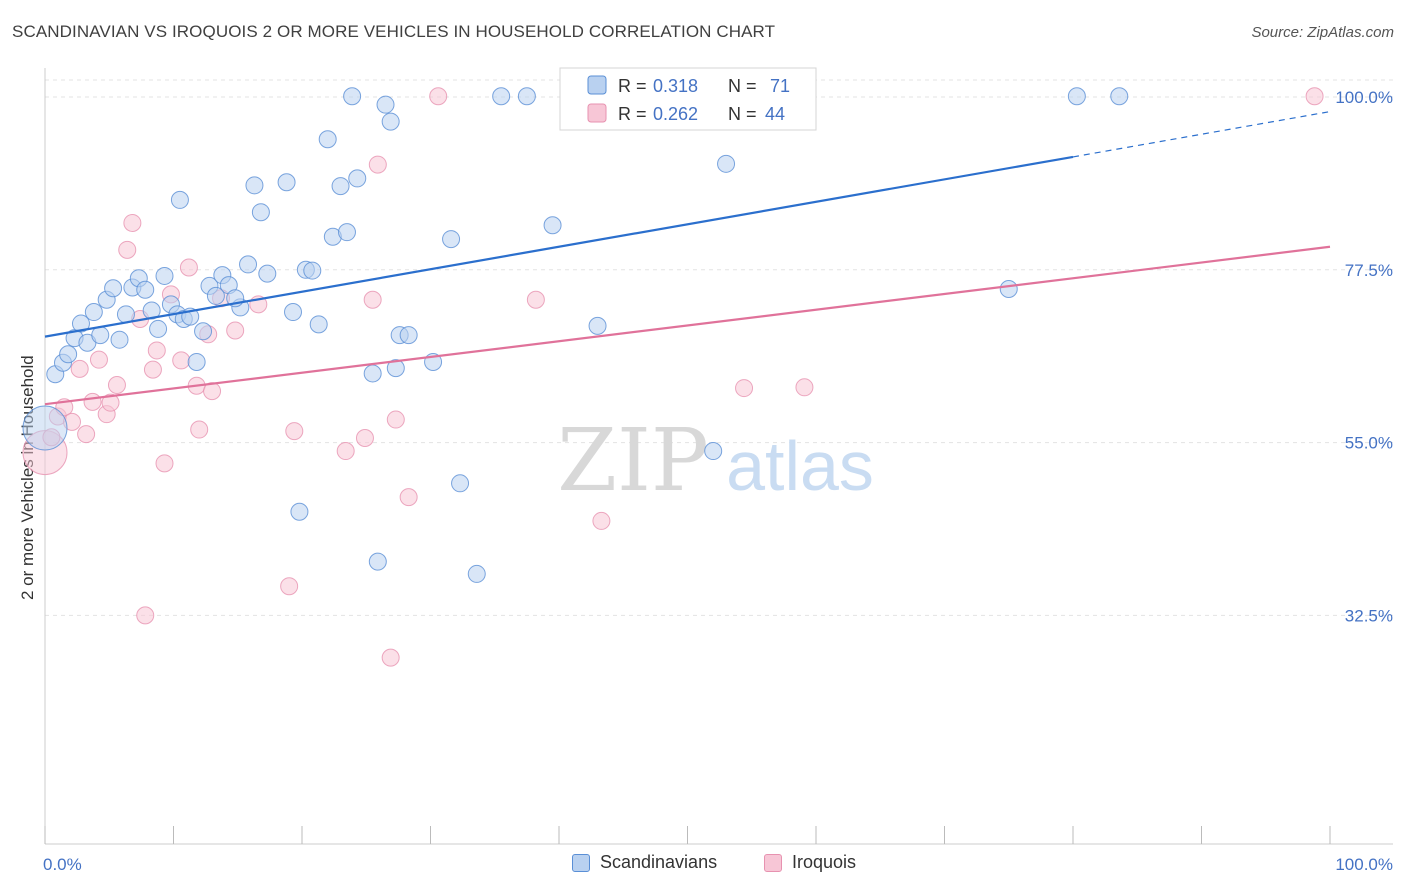  Describe the element at coordinates (688, 99) in the screenshot. I see `correlation-legend: R = 0.318 N = 71 R = 0.262 N = 44` at that location.